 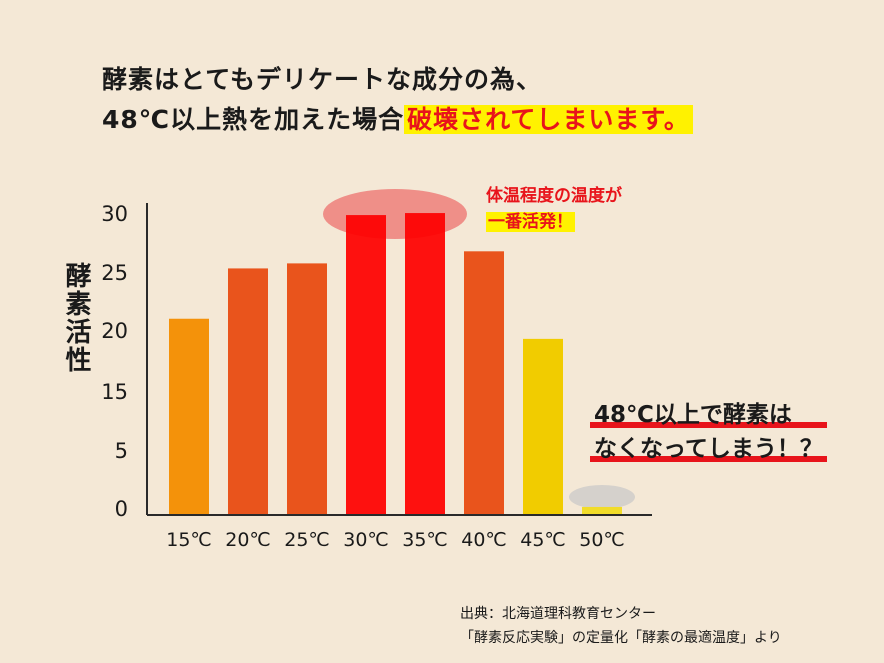 I want to click on y-tick-label: 15, so click(x=114, y=392).